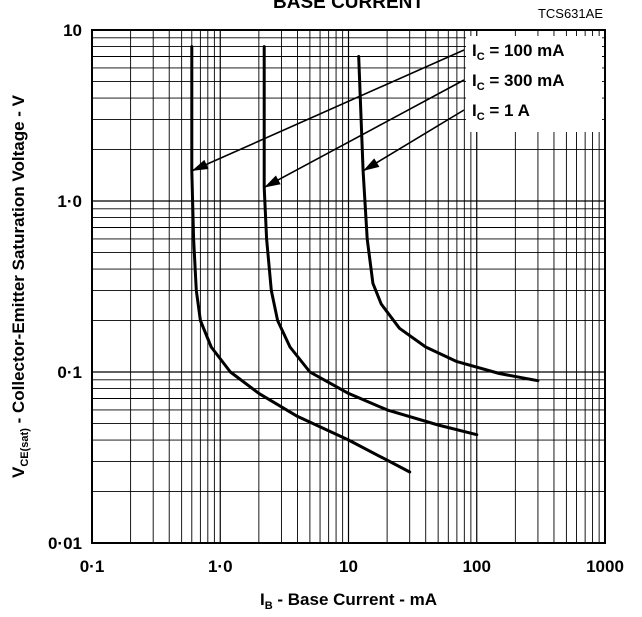 Image resolution: width=642 pixels, height=617 pixels. Describe the element at coordinates (69, 372) in the screenshot. I see `y-tick-label: 0·1` at that location.